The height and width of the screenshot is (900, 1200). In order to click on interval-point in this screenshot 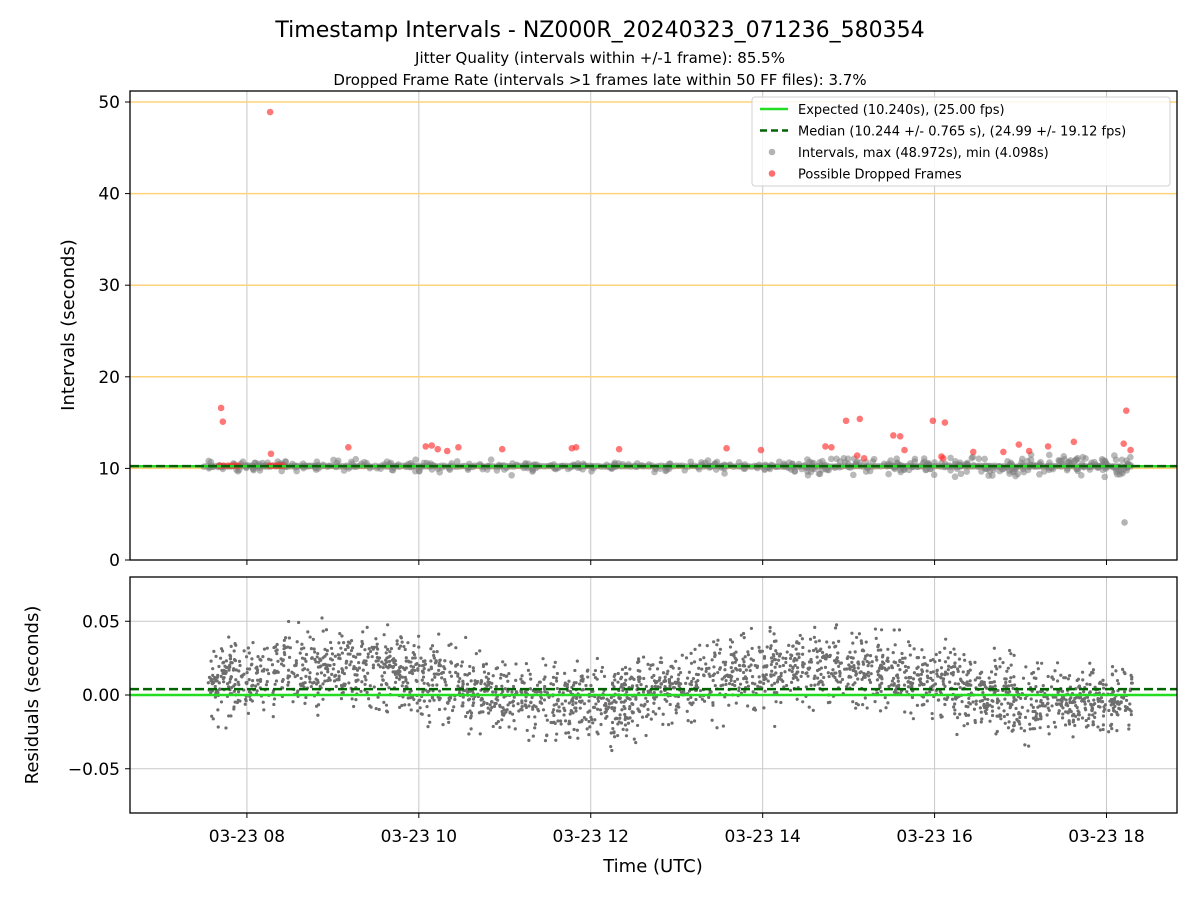, I will do `click(511, 475)`.